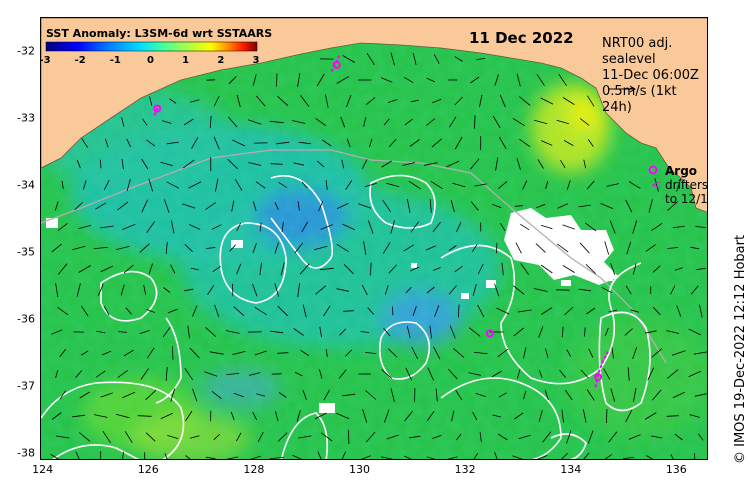  I want to click on info-line-2: 11-Dec 06:00Z, so click(650, 75).